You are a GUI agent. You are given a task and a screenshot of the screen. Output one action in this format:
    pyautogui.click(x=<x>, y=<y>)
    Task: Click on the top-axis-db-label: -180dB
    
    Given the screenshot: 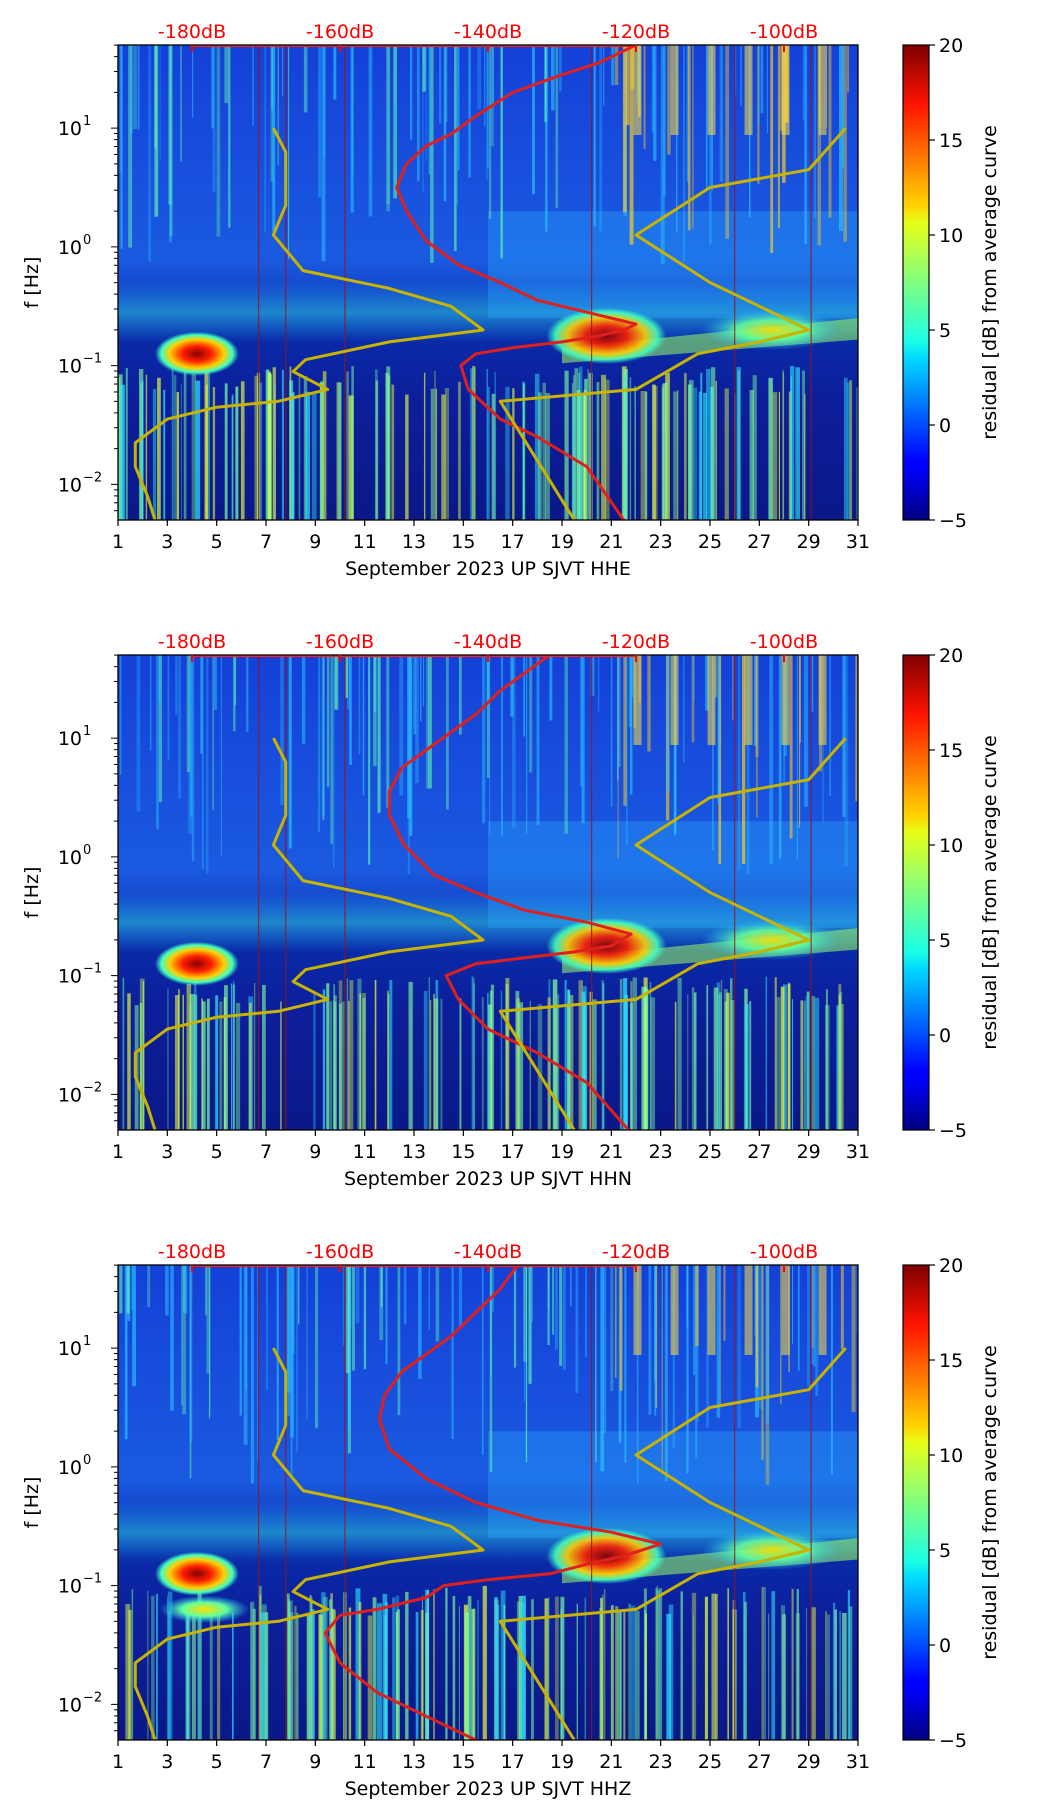 What is the action you would take?
    pyautogui.click(x=192, y=1252)
    